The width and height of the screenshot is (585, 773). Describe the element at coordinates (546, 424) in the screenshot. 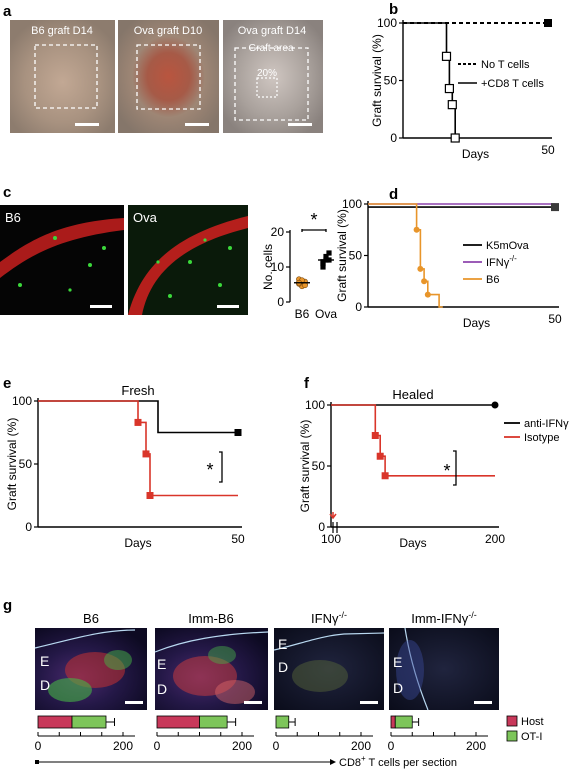

I see `legend-label-anti-ifng: anti-IFNγ` at that location.